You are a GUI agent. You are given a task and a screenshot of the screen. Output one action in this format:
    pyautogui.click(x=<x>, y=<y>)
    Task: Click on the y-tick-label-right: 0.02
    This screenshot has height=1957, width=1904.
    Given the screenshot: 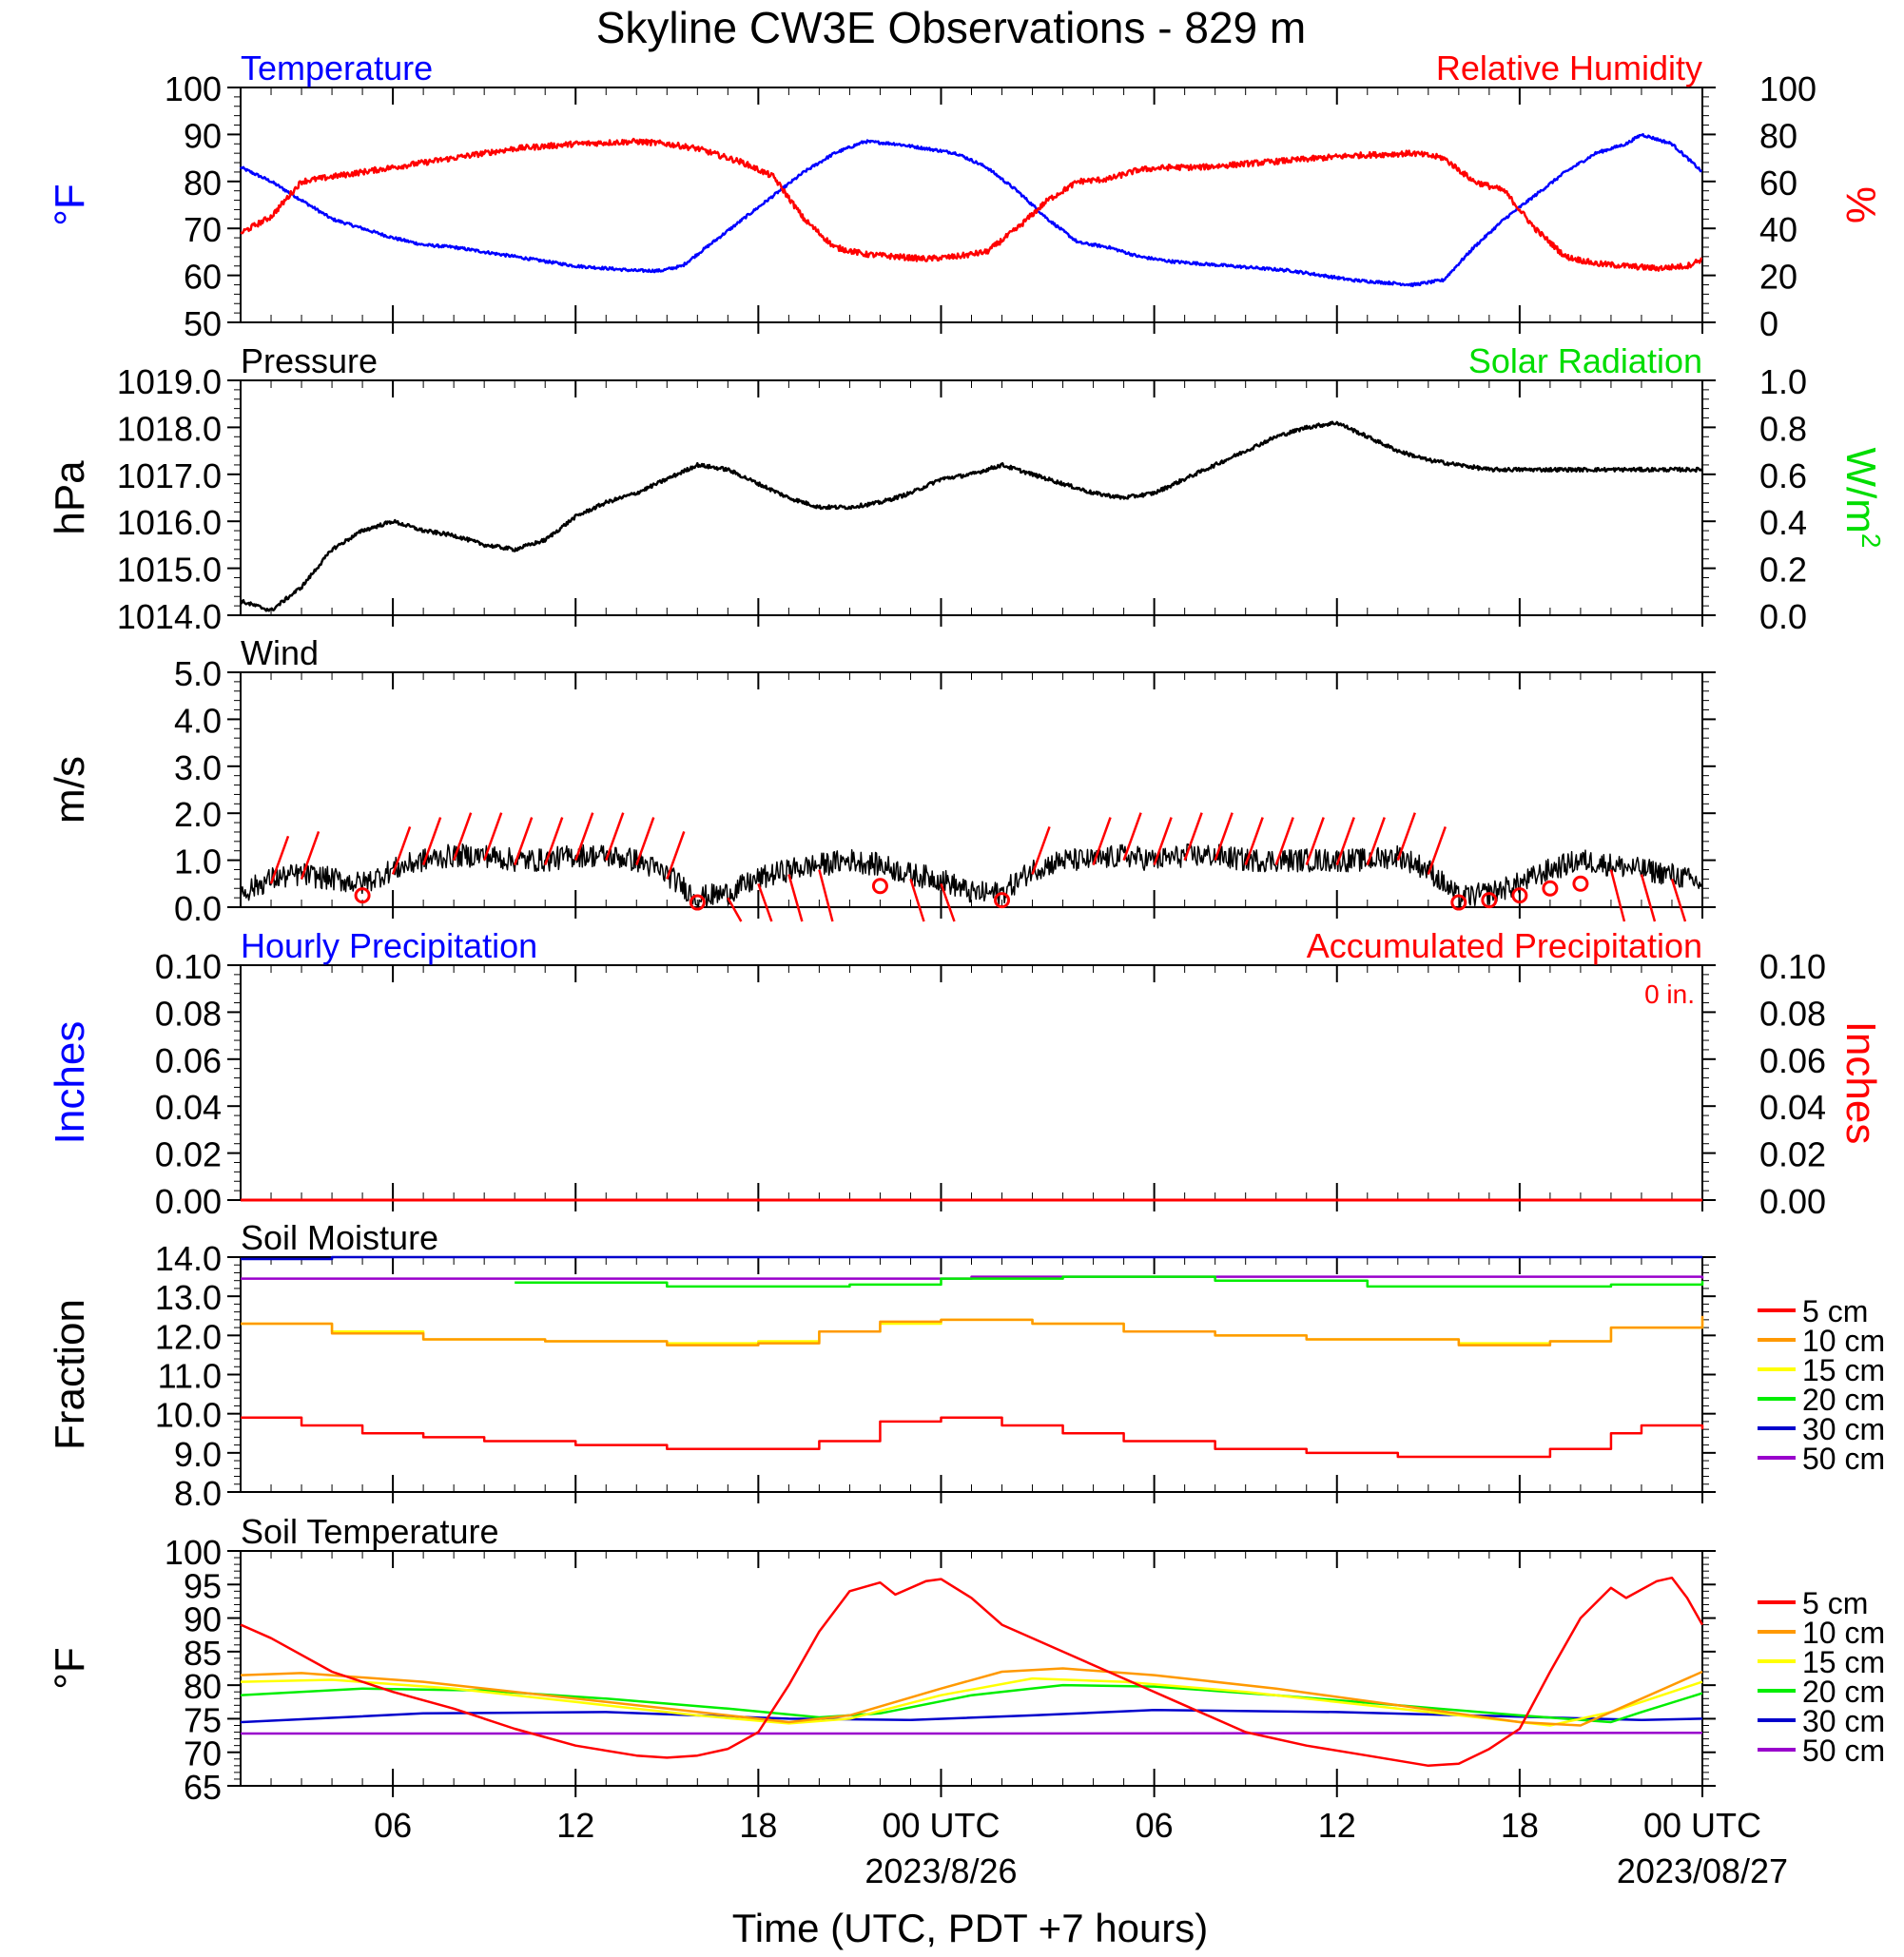 What is the action you would take?
    pyautogui.click(x=1793, y=1154)
    